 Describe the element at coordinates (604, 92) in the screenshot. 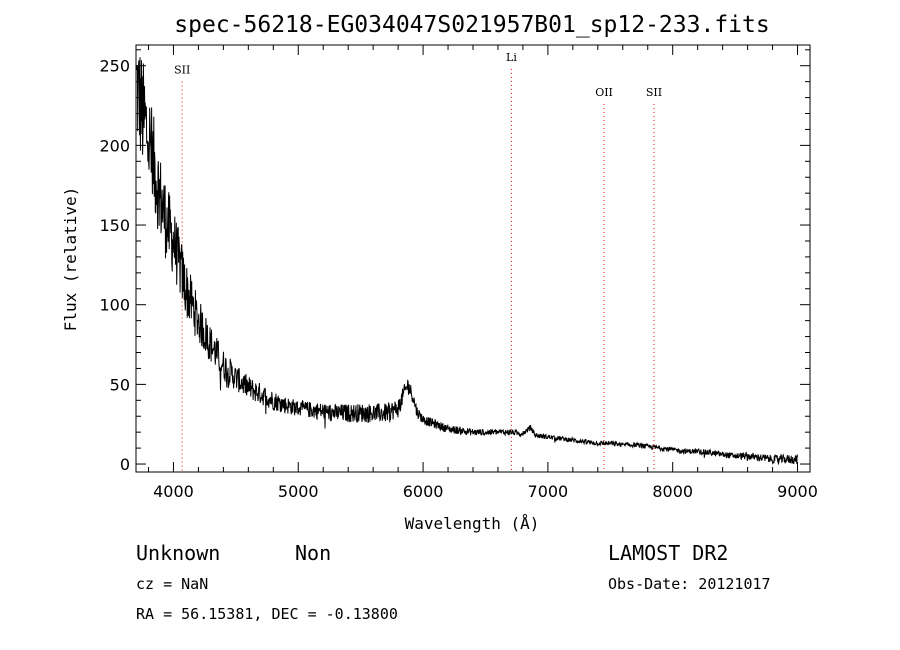

I see `spectral-line-label: OII` at that location.